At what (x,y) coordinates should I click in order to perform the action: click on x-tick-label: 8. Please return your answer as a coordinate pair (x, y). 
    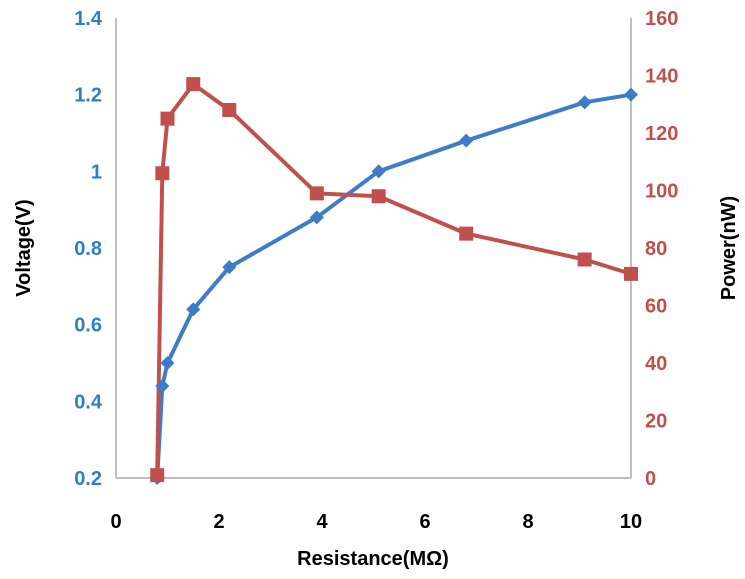
    Looking at the image, I should click on (527, 522).